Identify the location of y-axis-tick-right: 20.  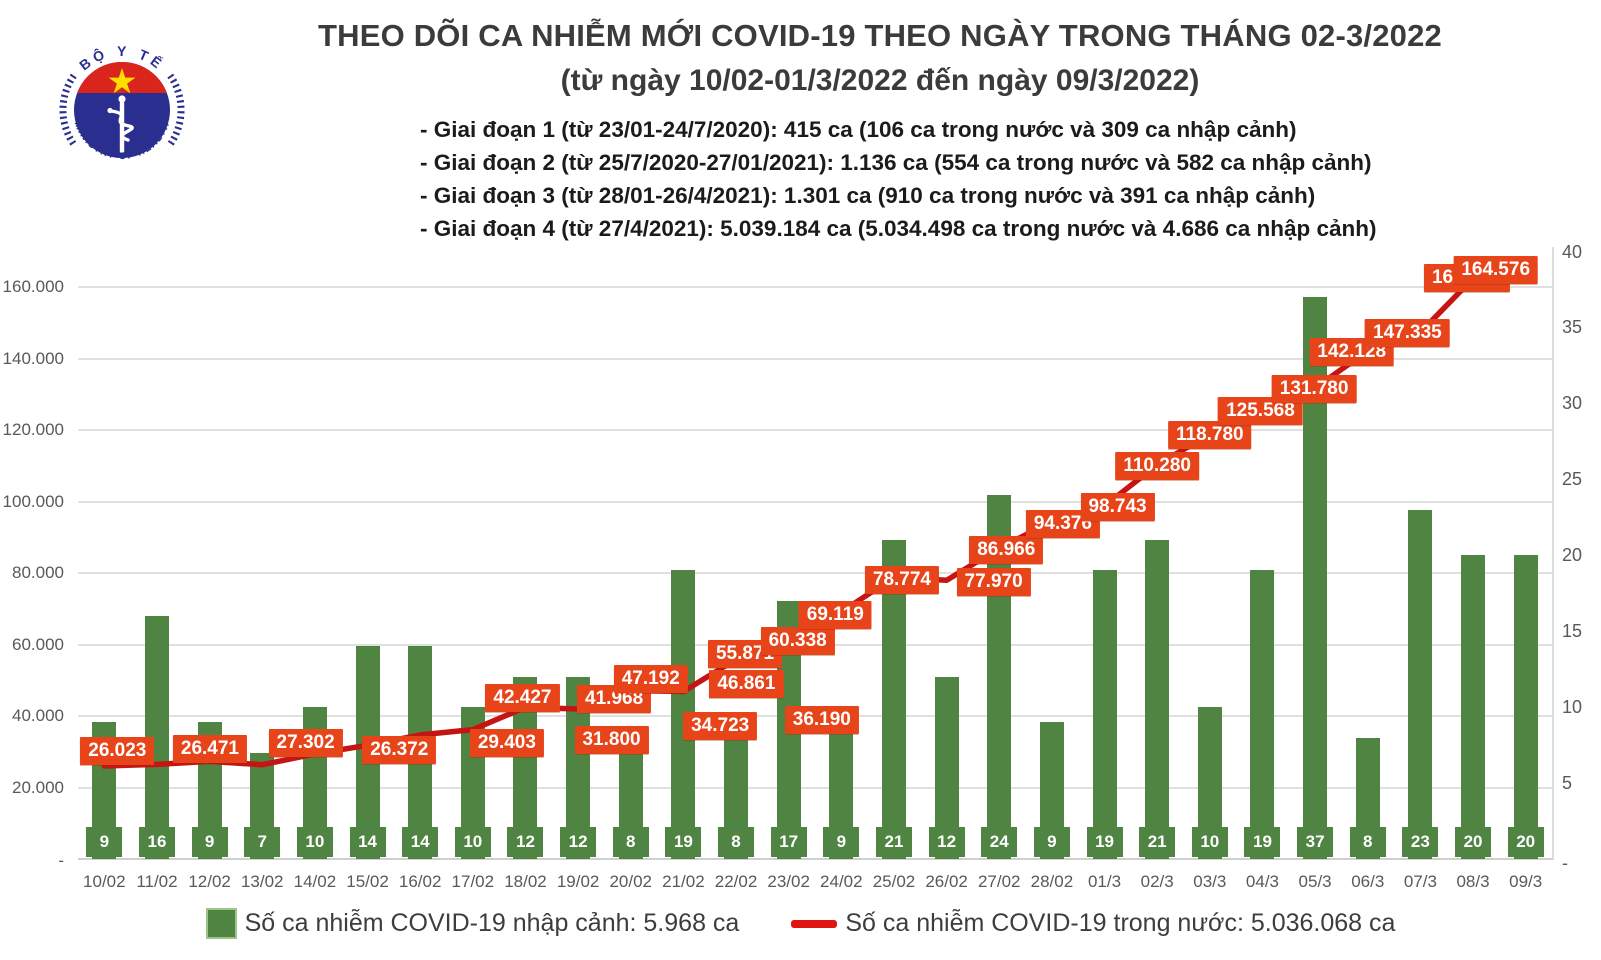
(1572, 555).